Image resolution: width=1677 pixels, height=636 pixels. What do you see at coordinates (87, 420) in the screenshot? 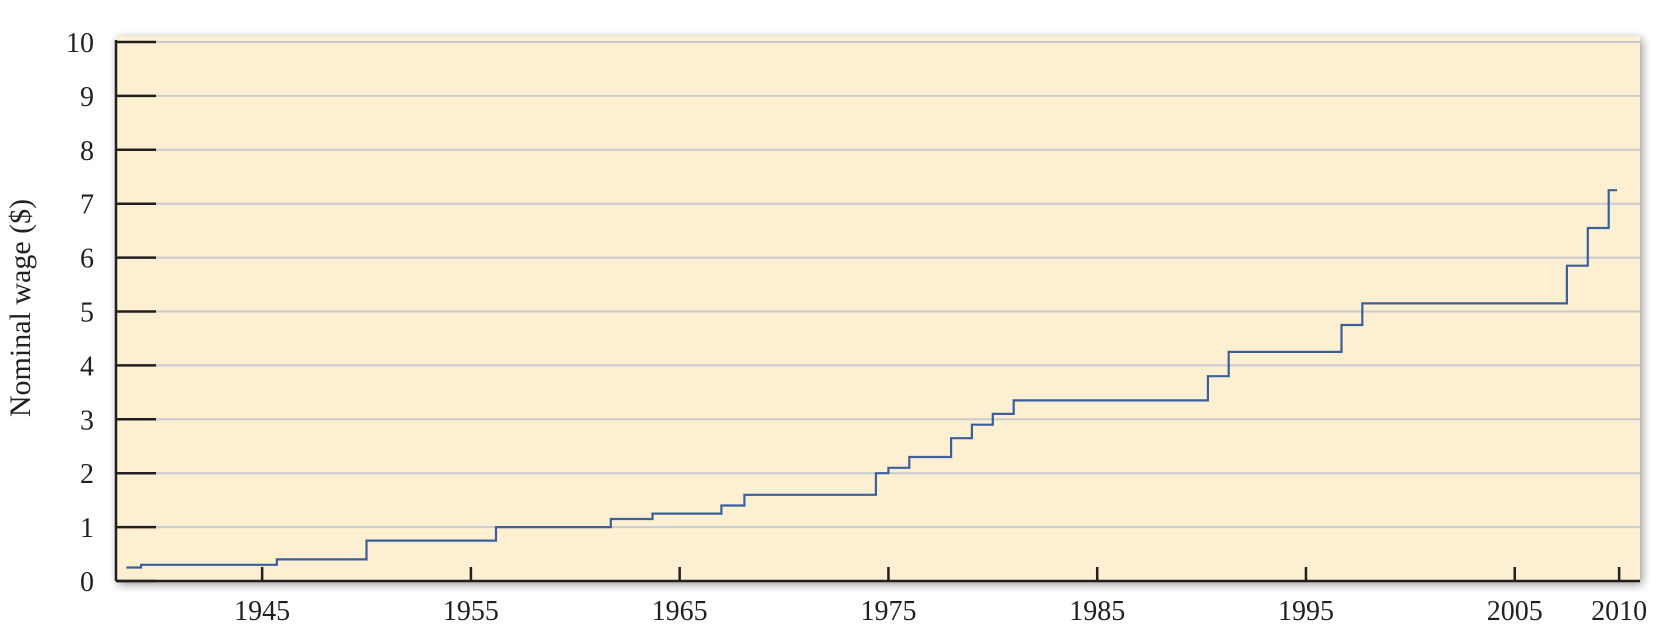
I see `y-tick-label: 3` at bounding box center [87, 420].